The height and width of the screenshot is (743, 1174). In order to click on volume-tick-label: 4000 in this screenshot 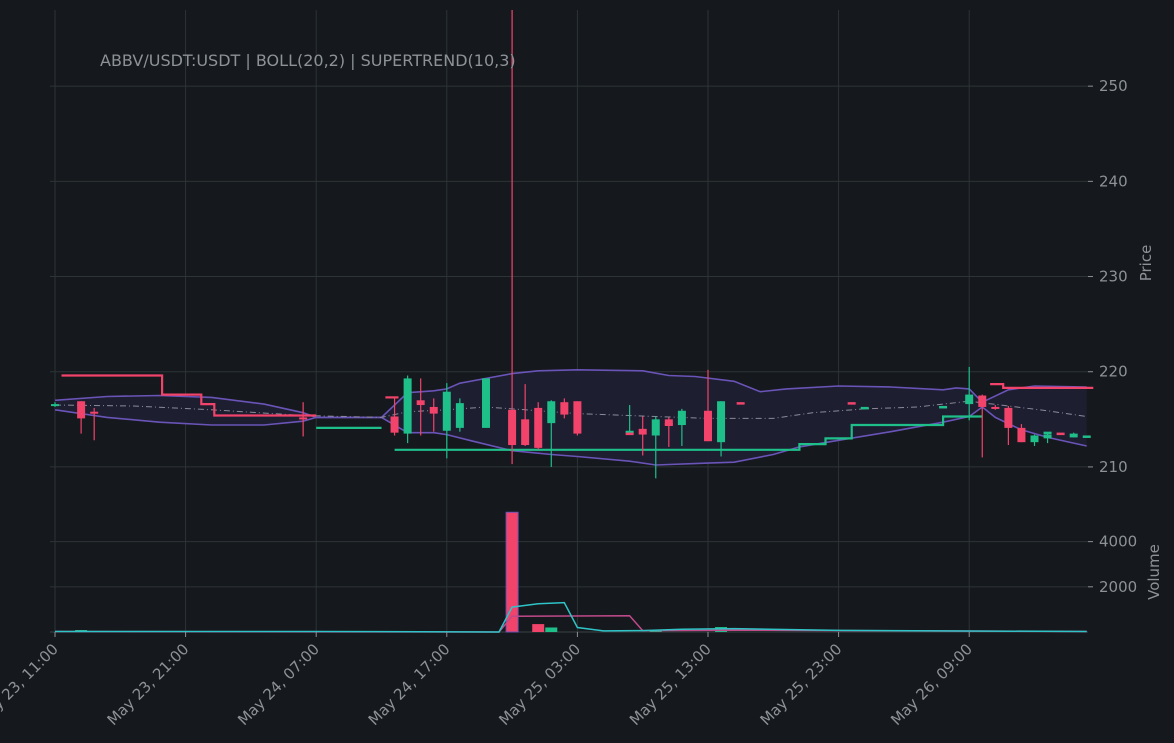, I will do `click(1118, 542)`.